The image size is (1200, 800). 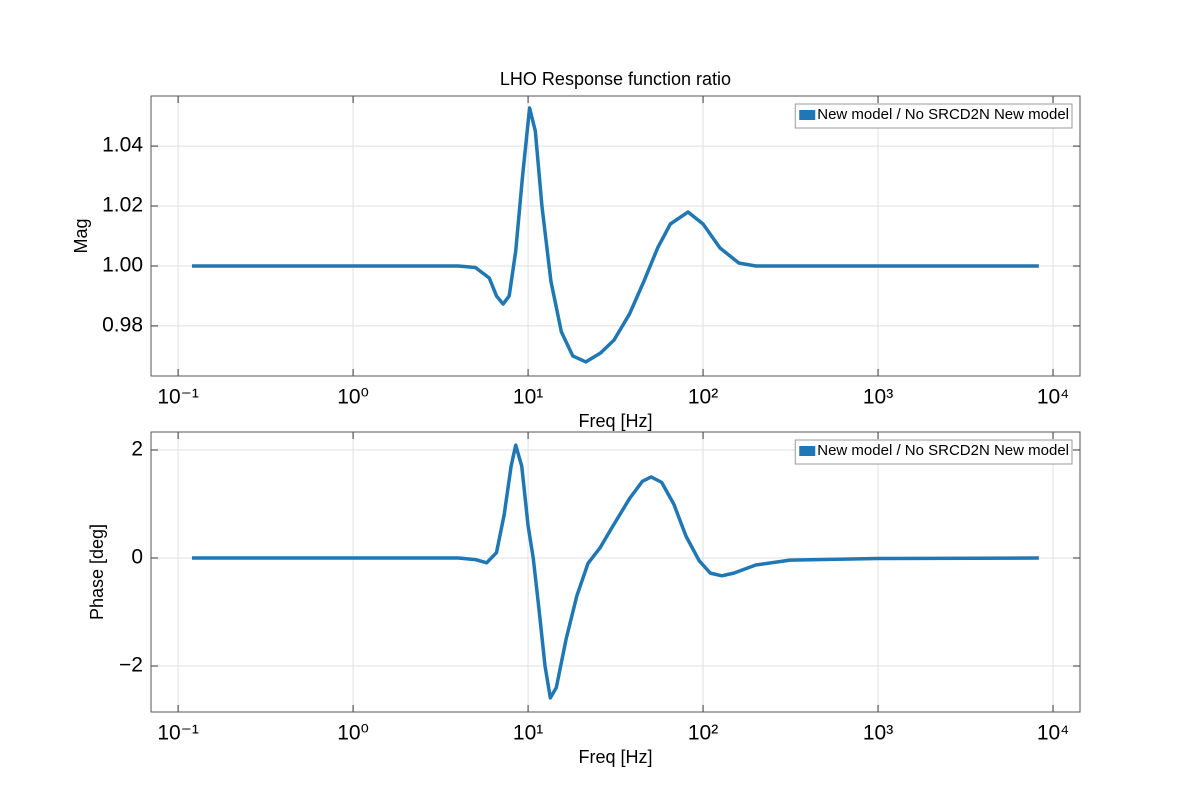 What do you see at coordinates (131, 665) in the screenshot?
I see `y-tick-label: −2` at bounding box center [131, 665].